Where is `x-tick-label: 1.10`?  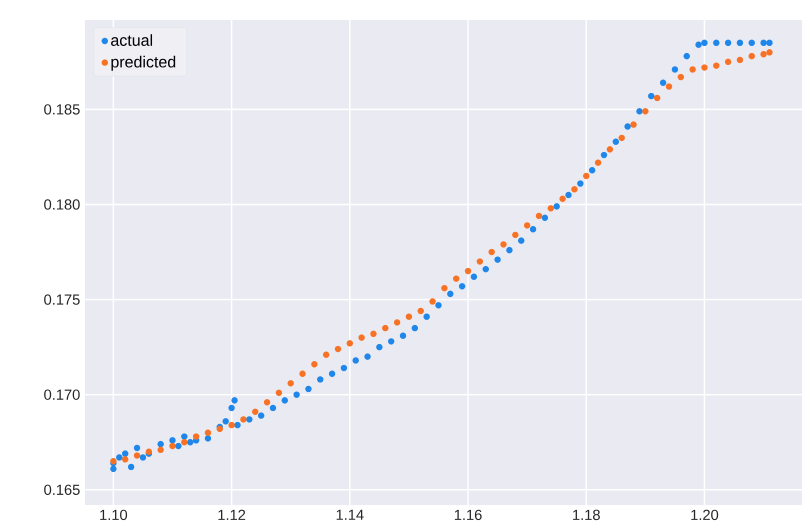
x-tick-label: 1.10 is located at coordinates (114, 515).